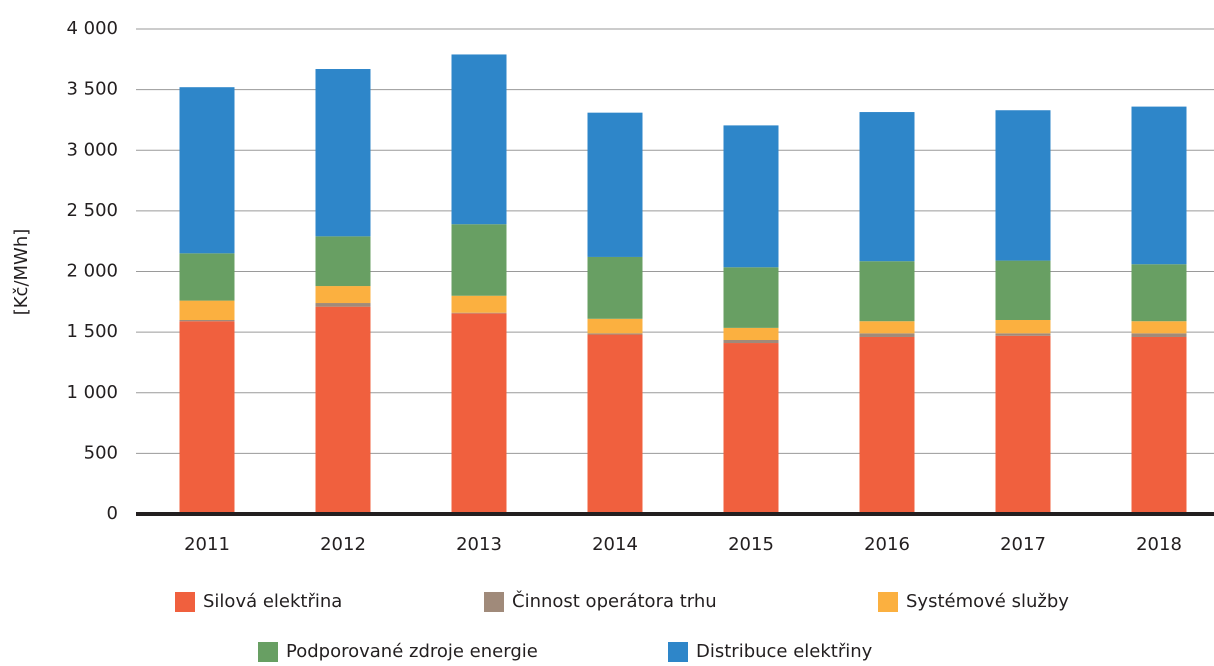  What do you see at coordinates (272, 601) in the screenshot?
I see `legend-label: Silová elektřina` at bounding box center [272, 601].